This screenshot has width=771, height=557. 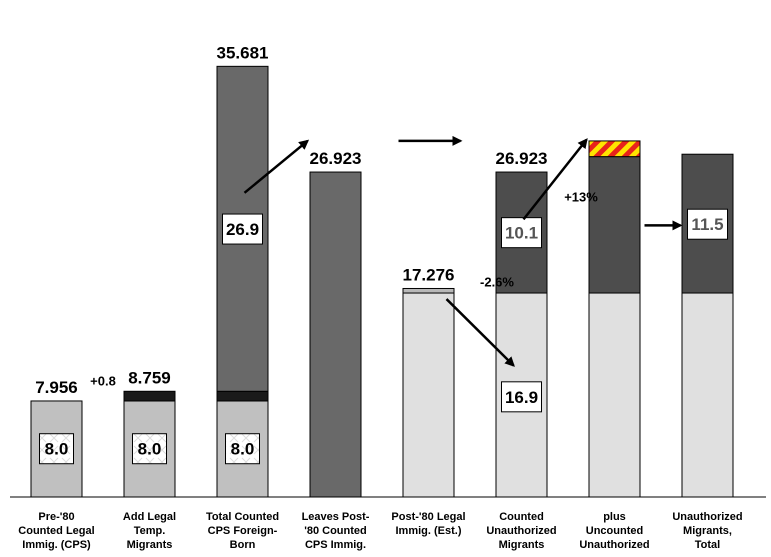 I want to click on bar-6-value-label: 10.1, so click(x=521, y=233).